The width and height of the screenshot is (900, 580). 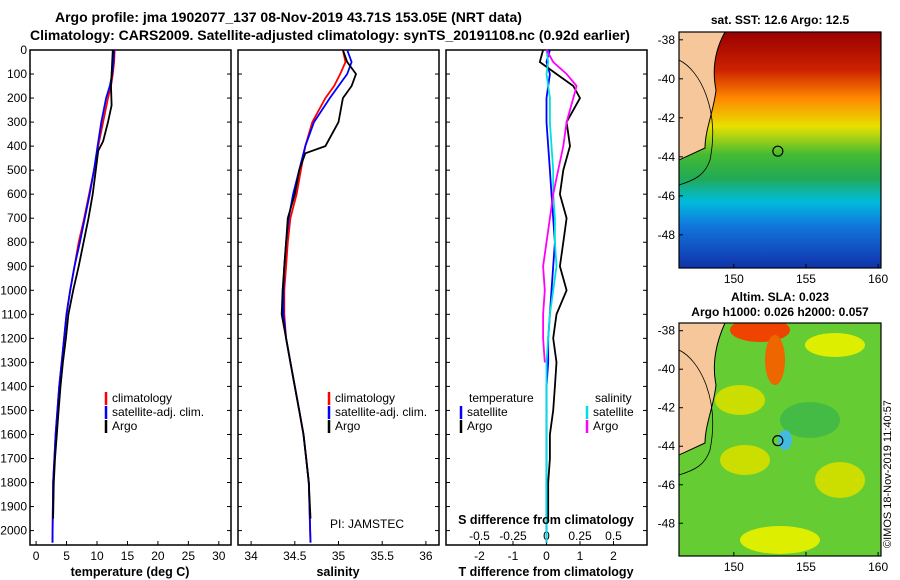 I want to click on series-temperature-argo, so click(x=560, y=284).